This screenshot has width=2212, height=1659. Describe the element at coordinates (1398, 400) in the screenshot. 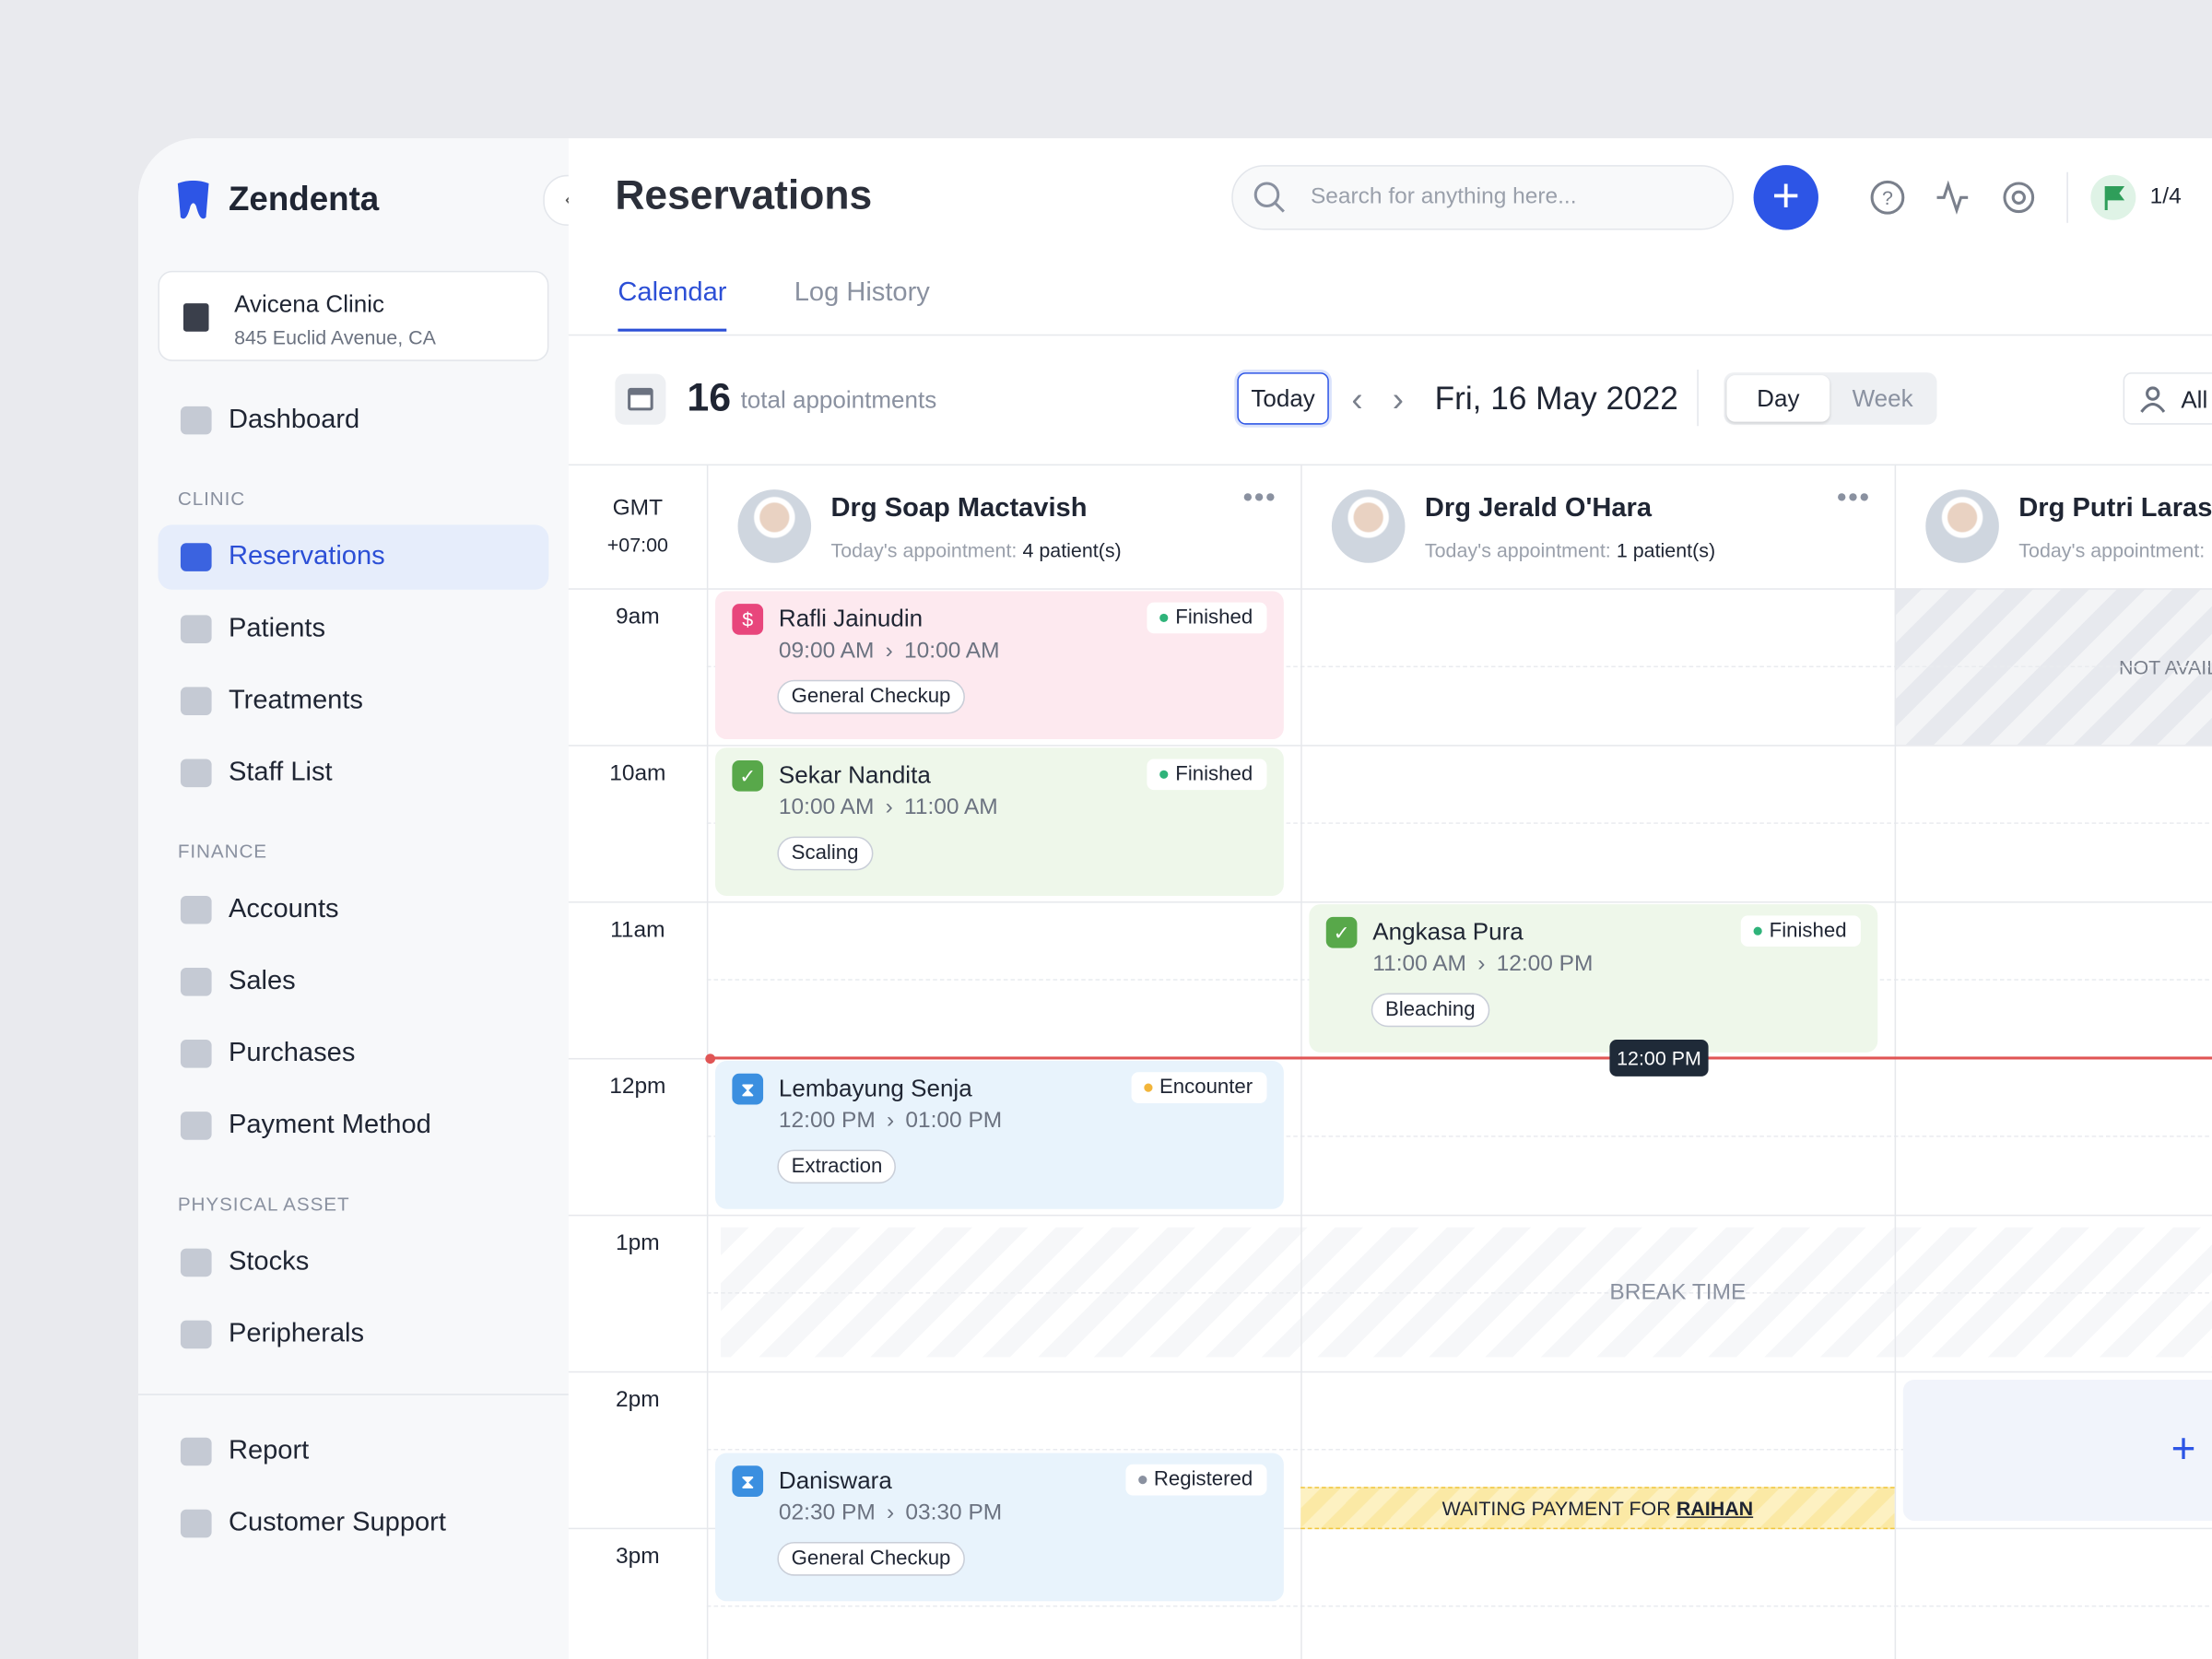

I see `next-button: ›` at that location.